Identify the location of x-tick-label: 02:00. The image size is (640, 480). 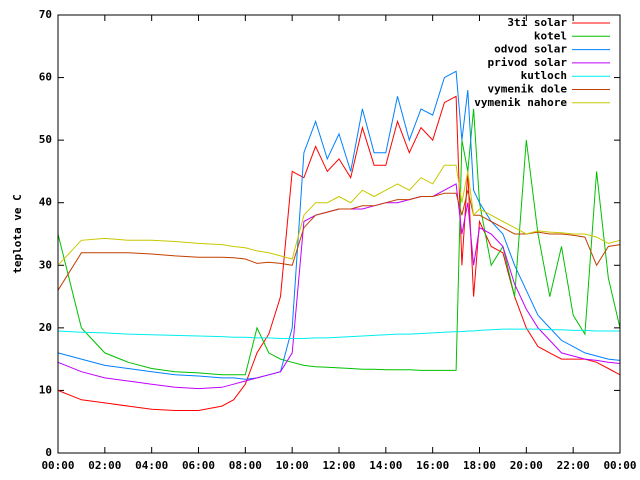
(104, 465).